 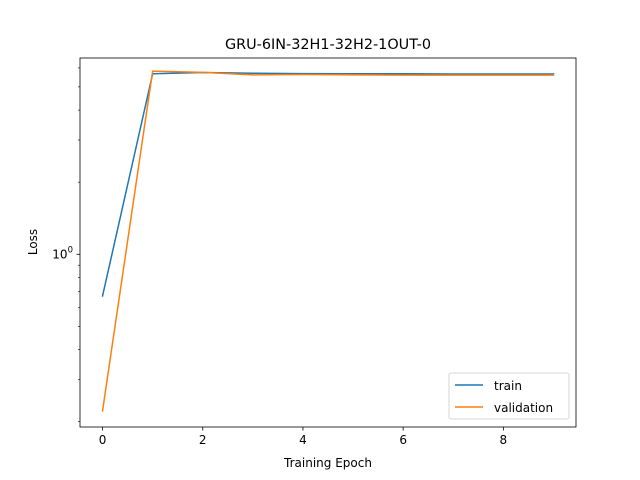 I want to click on x-tick-label: 6, so click(x=403, y=440).